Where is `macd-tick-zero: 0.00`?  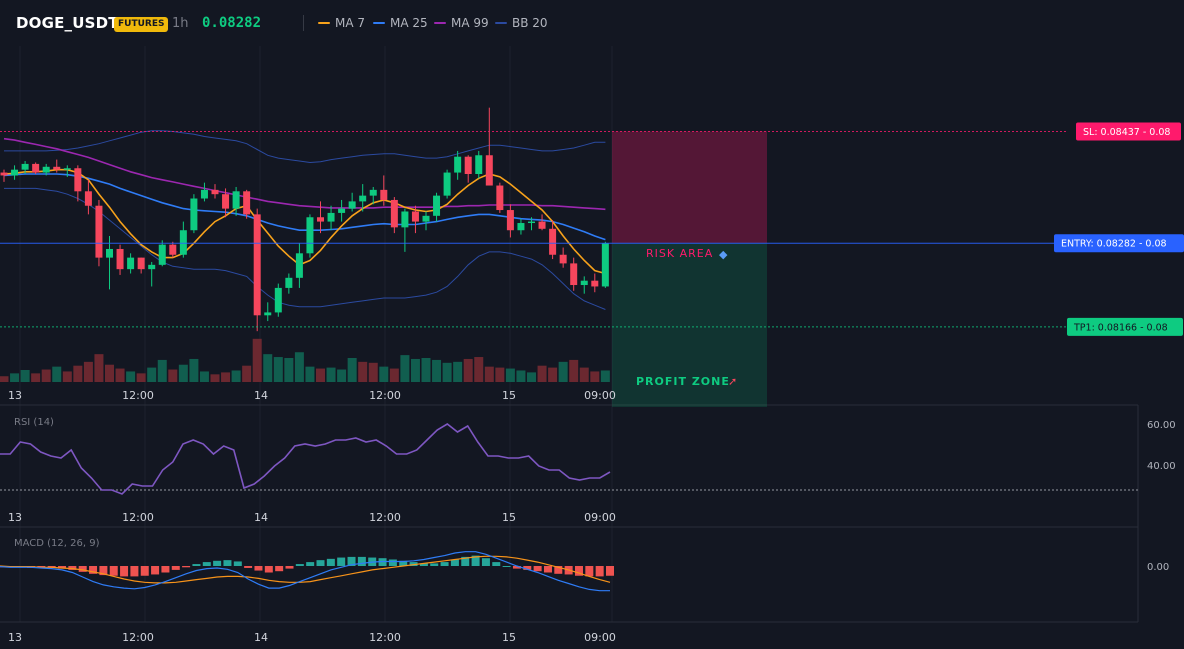
macd-tick-zero: 0.00 is located at coordinates (1158, 567).